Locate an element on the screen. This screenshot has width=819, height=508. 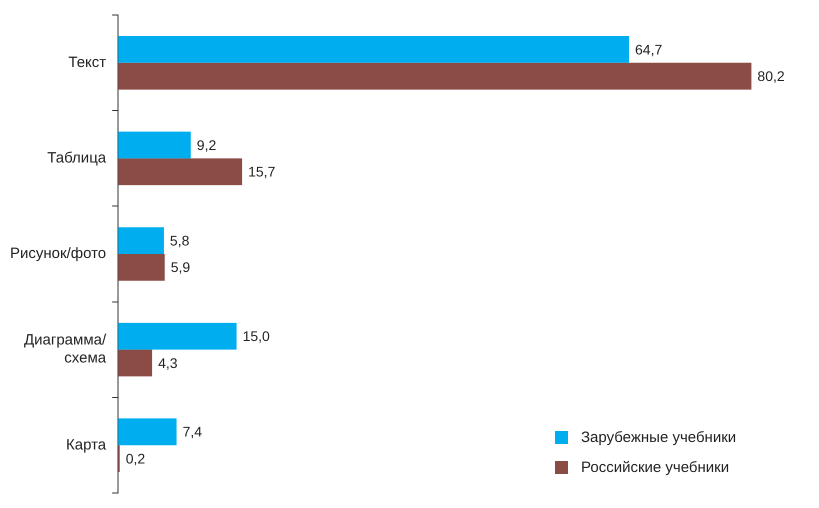
data-label: 5,8 is located at coordinates (180, 240).